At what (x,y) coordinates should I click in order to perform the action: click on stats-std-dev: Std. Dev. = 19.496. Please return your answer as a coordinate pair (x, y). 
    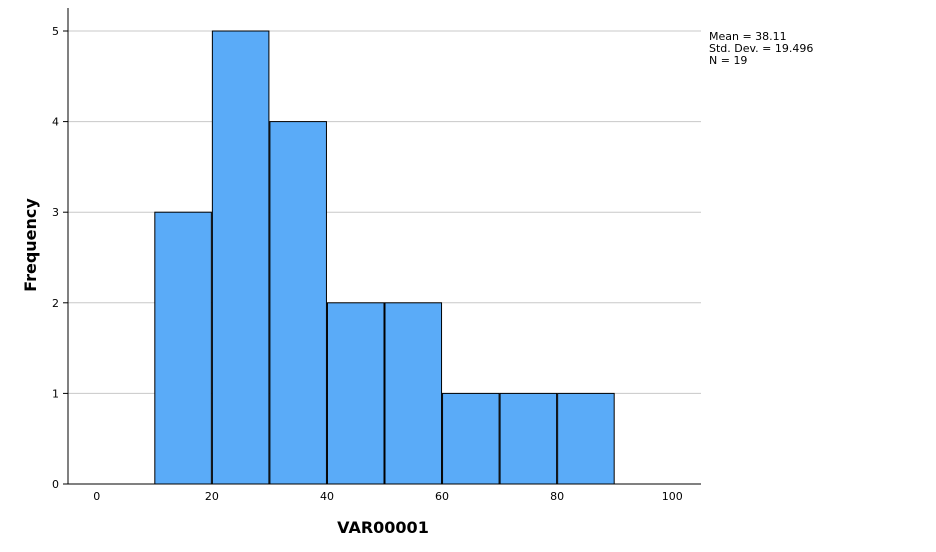
    Looking at the image, I should click on (761, 48).